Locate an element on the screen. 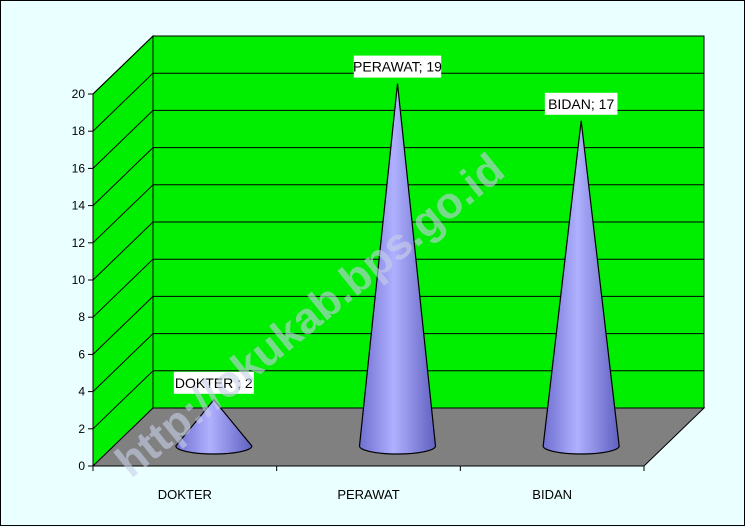 Image resolution: width=745 pixels, height=527 pixels. y-tick-label: 10 is located at coordinates (79, 280).